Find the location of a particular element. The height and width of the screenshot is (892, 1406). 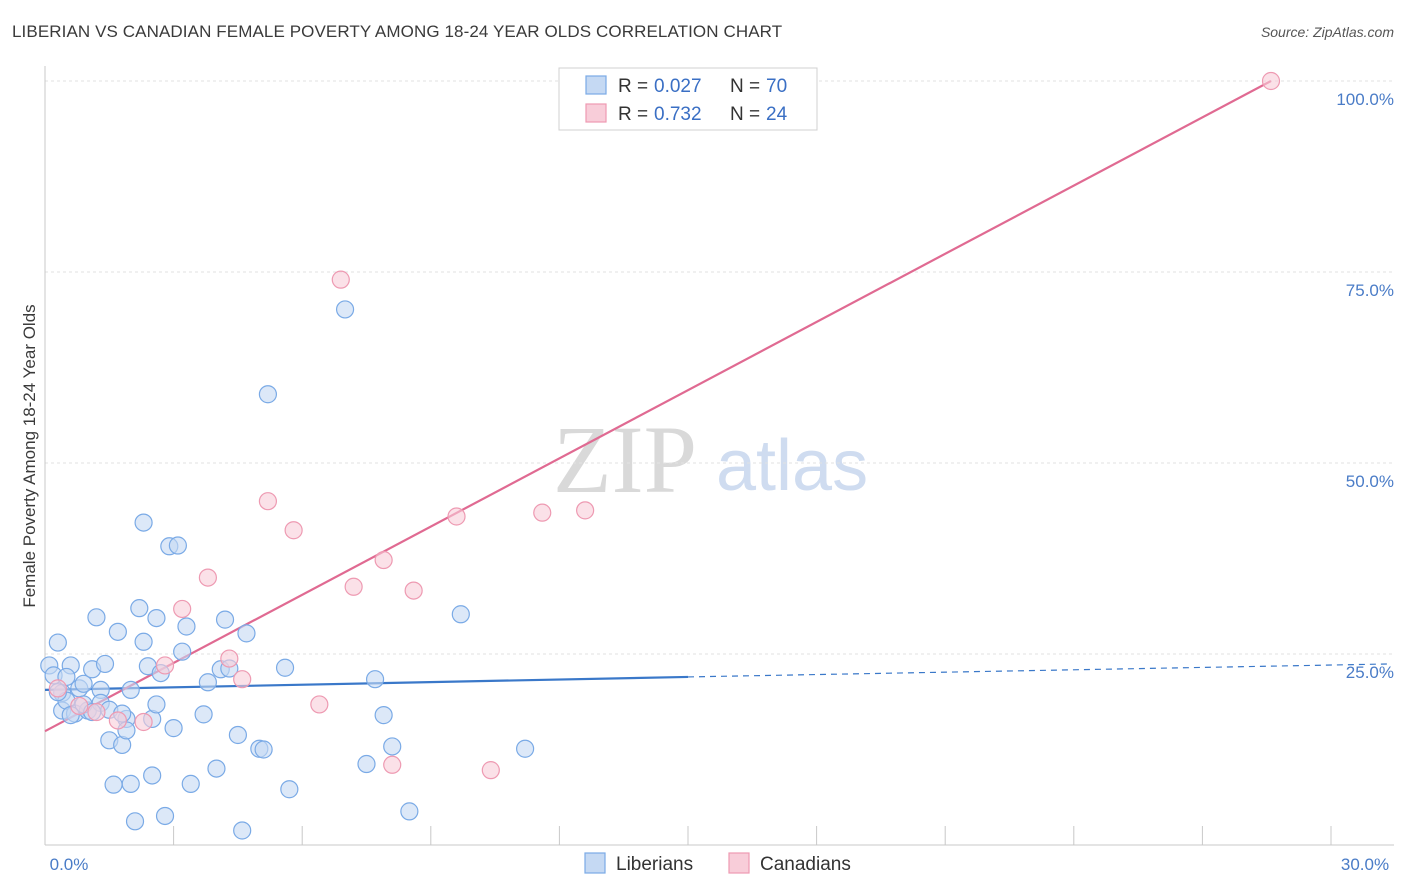

bottom-legend-swatch-canadians is located at coordinates (739, 863).